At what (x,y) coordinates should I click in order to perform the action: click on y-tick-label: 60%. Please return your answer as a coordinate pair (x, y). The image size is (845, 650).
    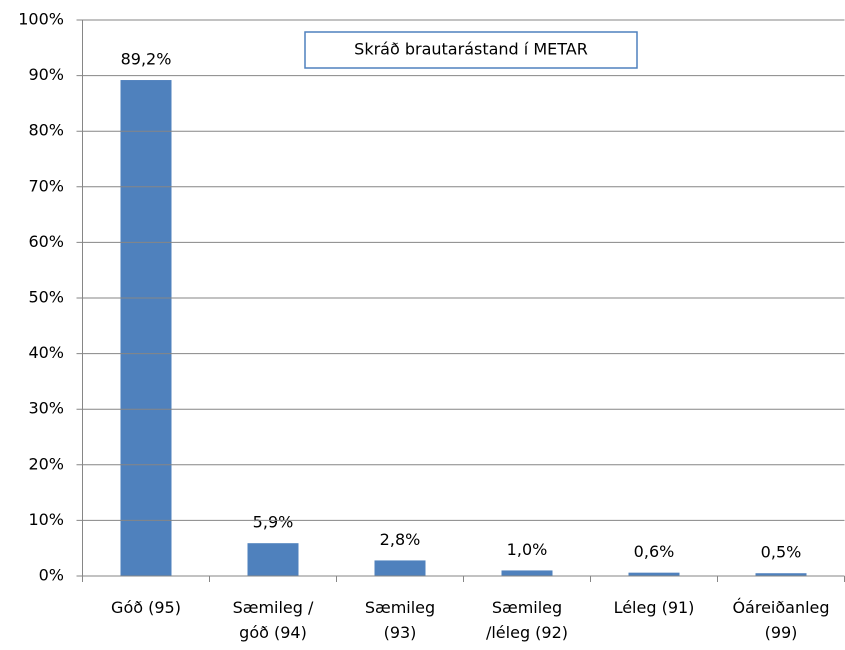
    Looking at the image, I should click on (46, 241).